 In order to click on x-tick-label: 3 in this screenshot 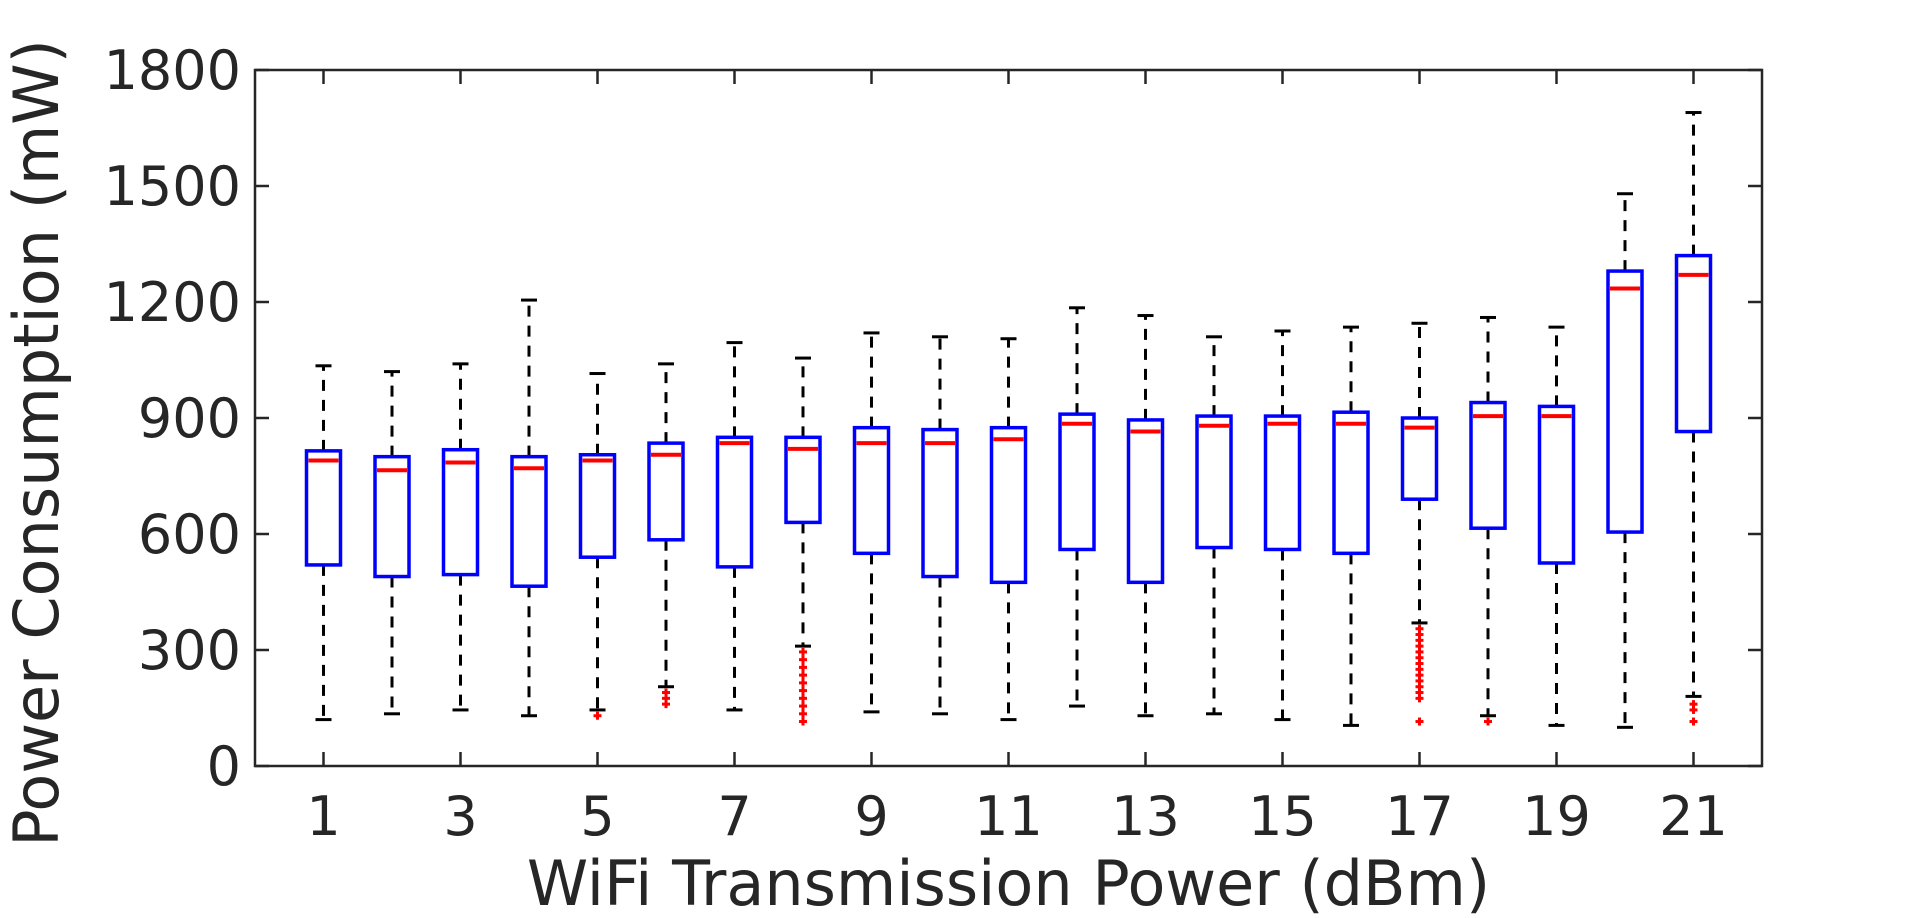, I will do `click(460, 816)`.